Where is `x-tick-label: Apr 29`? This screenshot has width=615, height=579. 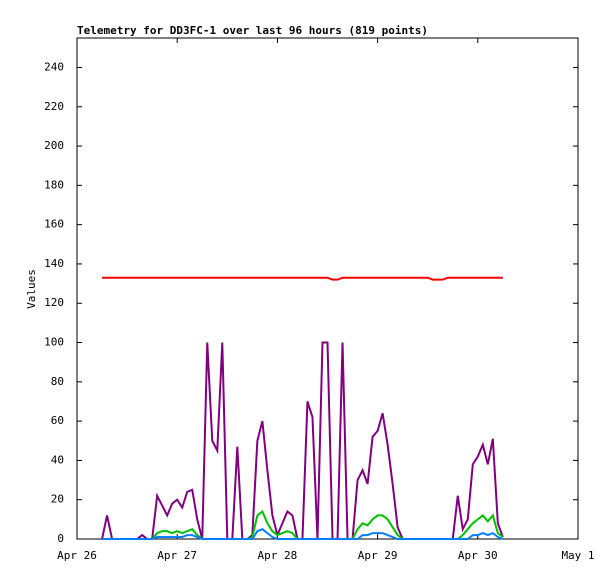 x-tick-label: Apr 29 is located at coordinates (378, 555).